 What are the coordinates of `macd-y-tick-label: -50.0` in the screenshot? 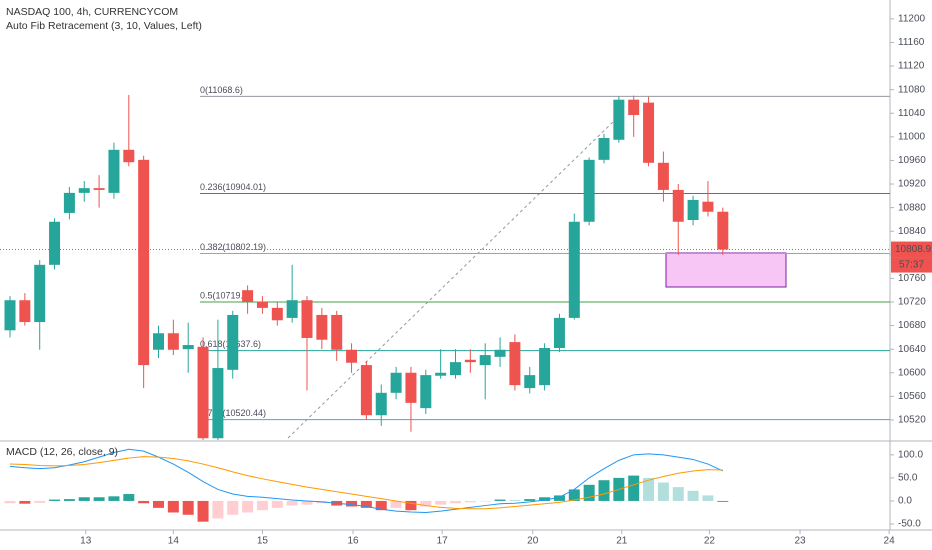 It's located at (909, 524).